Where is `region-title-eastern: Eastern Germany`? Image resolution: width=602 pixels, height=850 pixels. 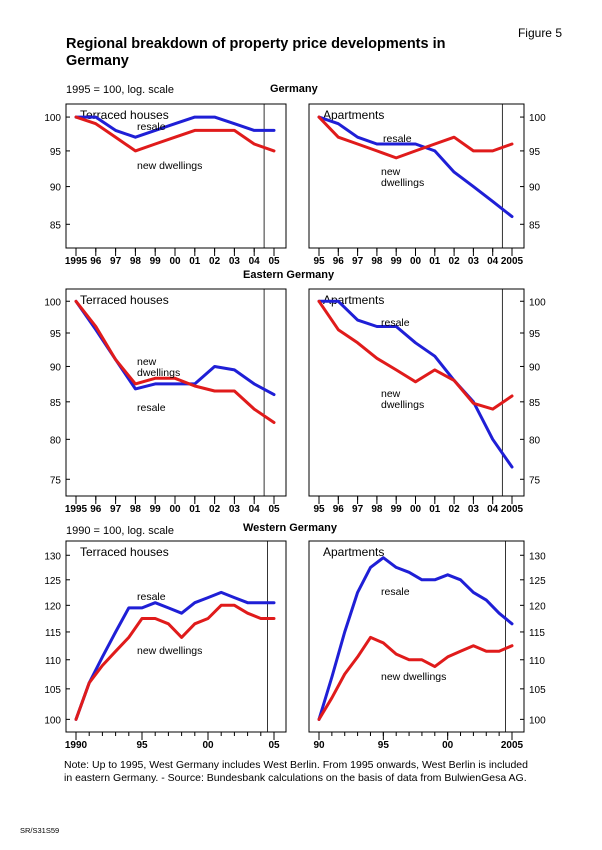
region-title-eastern: Eastern Germany is located at coordinates (289, 275).